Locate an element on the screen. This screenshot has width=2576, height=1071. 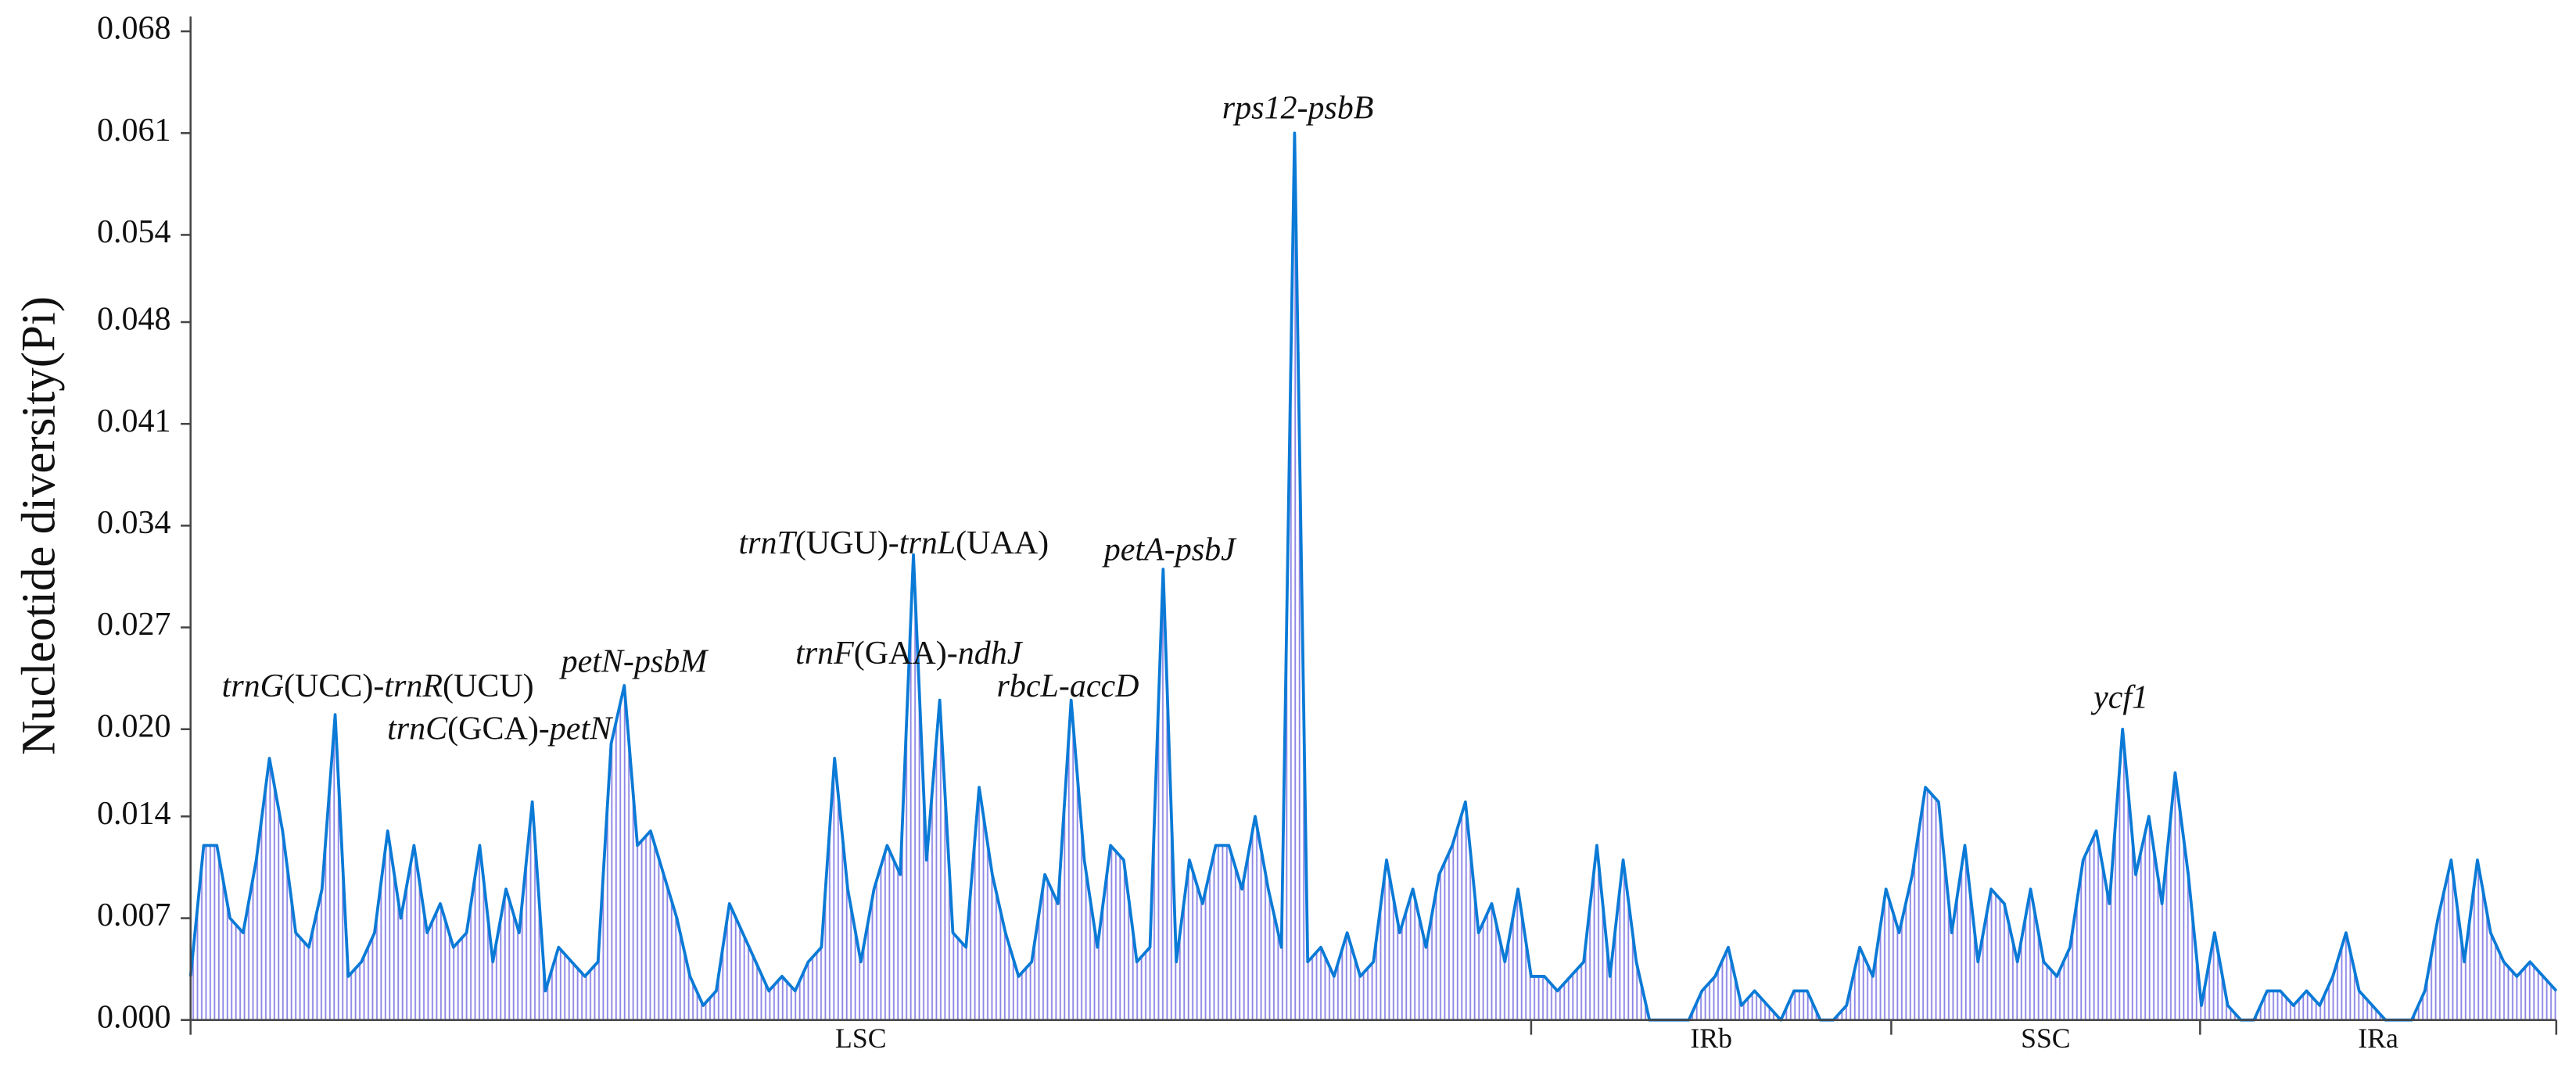
annotation-part: ndhJ is located at coordinates (991, 654).